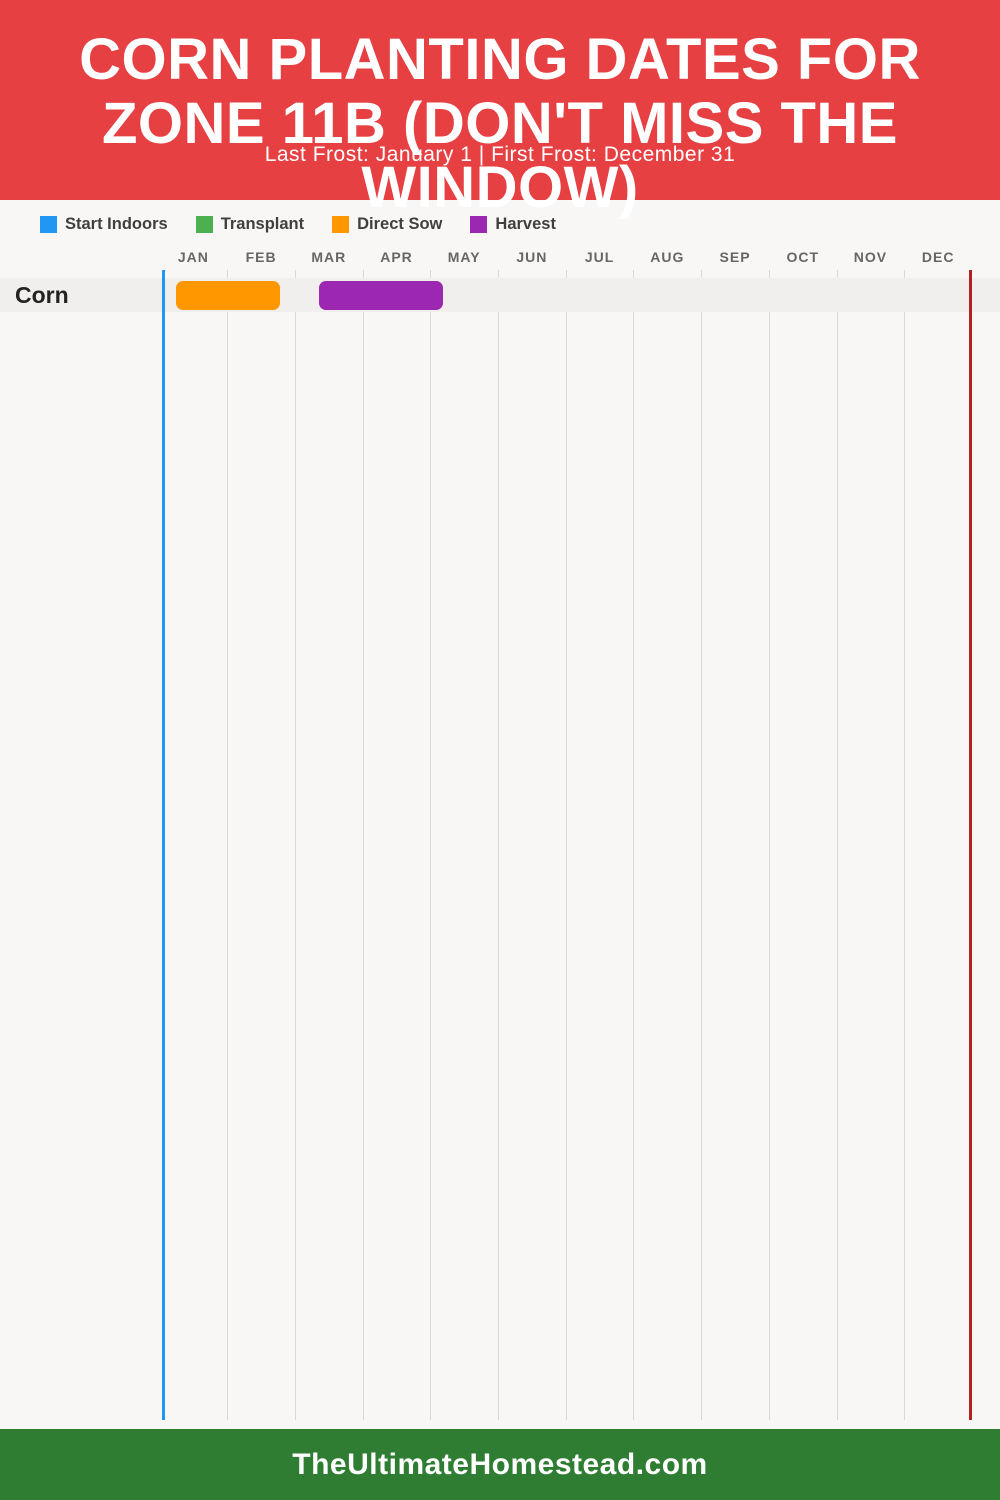 Image resolution: width=1000 pixels, height=1500 pixels. What do you see at coordinates (803, 257) in the screenshot?
I see `month-label-oct: OCT` at bounding box center [803, 257].